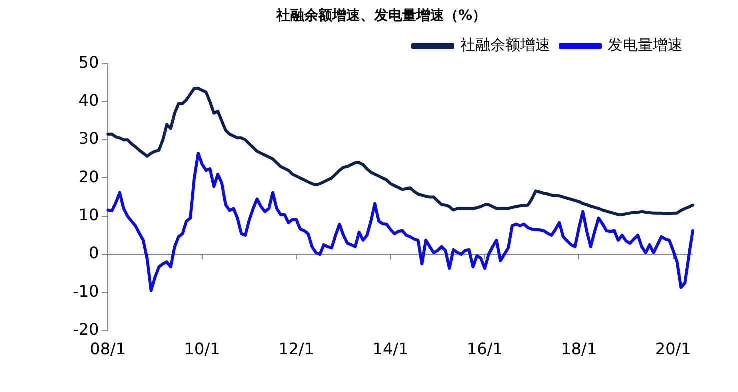 The height and width of the screenshot is (392, 738). Describe the element at coordinates (381, 15) in the screenshot. I see `chart-title: 社融余额增速、发电量增速（%）` at that location.